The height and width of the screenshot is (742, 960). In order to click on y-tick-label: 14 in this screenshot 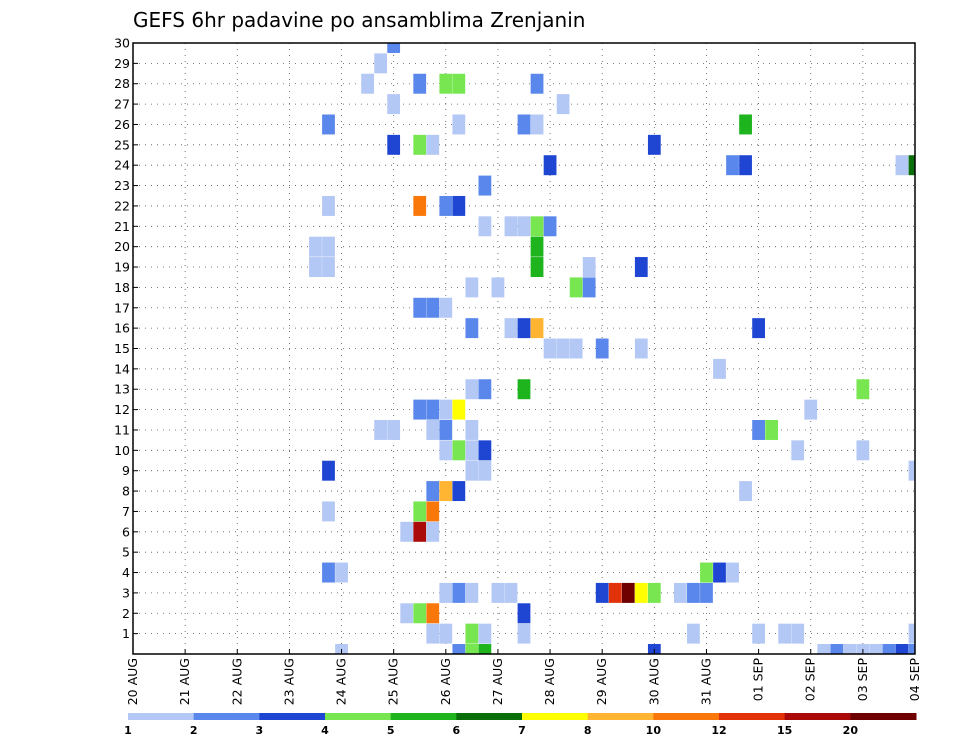, I will do `click(122, 368)`.